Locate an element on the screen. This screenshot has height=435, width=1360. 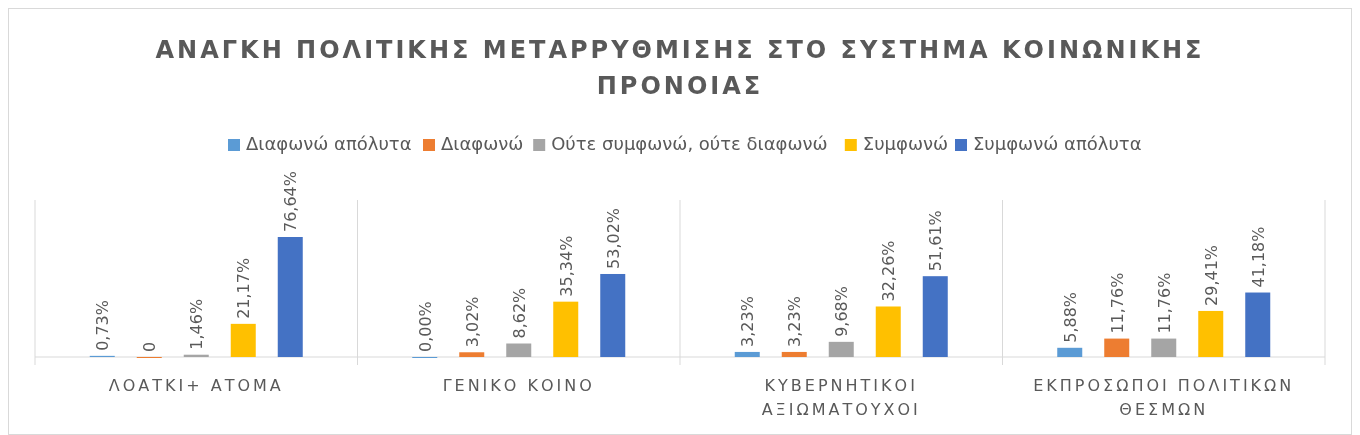
legend-label: Συμφωνώ is located at coordinates (905, 143).